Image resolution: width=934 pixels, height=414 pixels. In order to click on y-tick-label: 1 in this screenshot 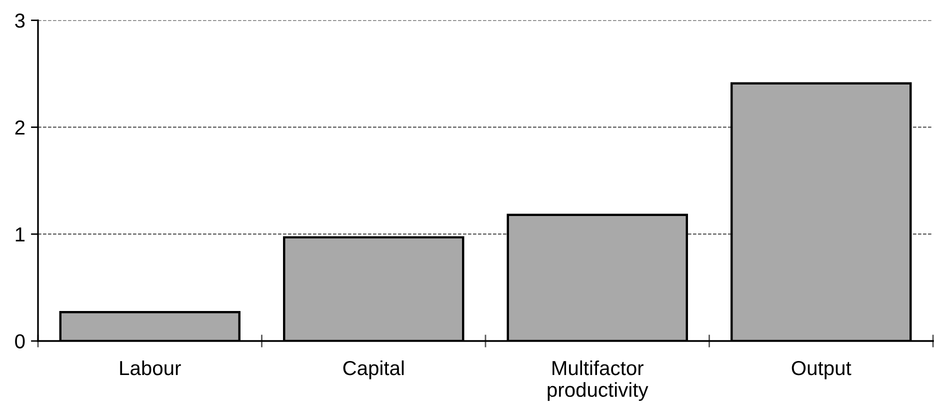, I will do `click(20, 235)`.